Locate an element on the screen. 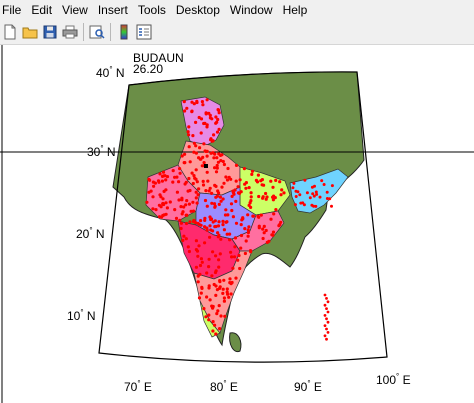  menu-edit: Edit is located at coordinates (42, 10).